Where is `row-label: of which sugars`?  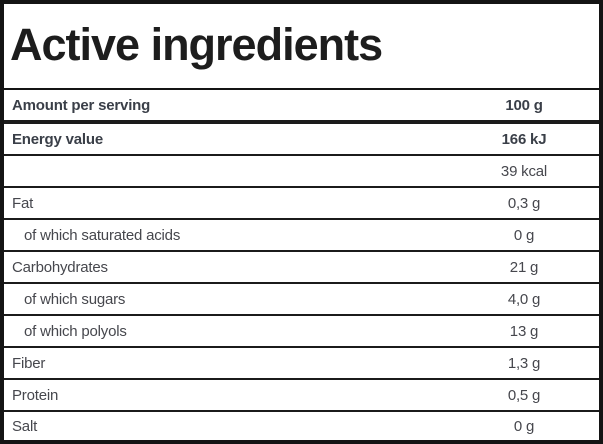
row-label: of which sugars is located at coordinates (75, 299).